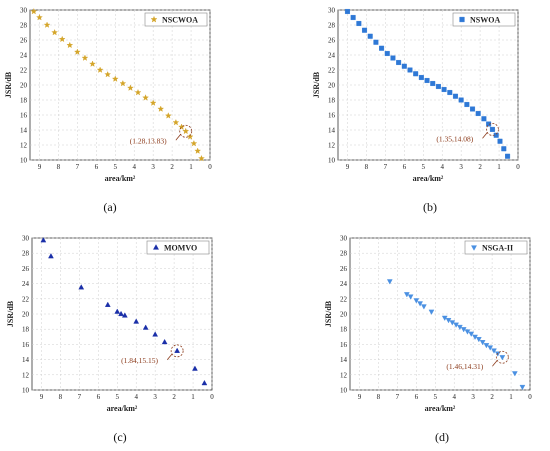 The image size is (550, 451). Describe the element at coordinates (480, 167) in the screenshot. I see `x-tick-label: 2` at that location.